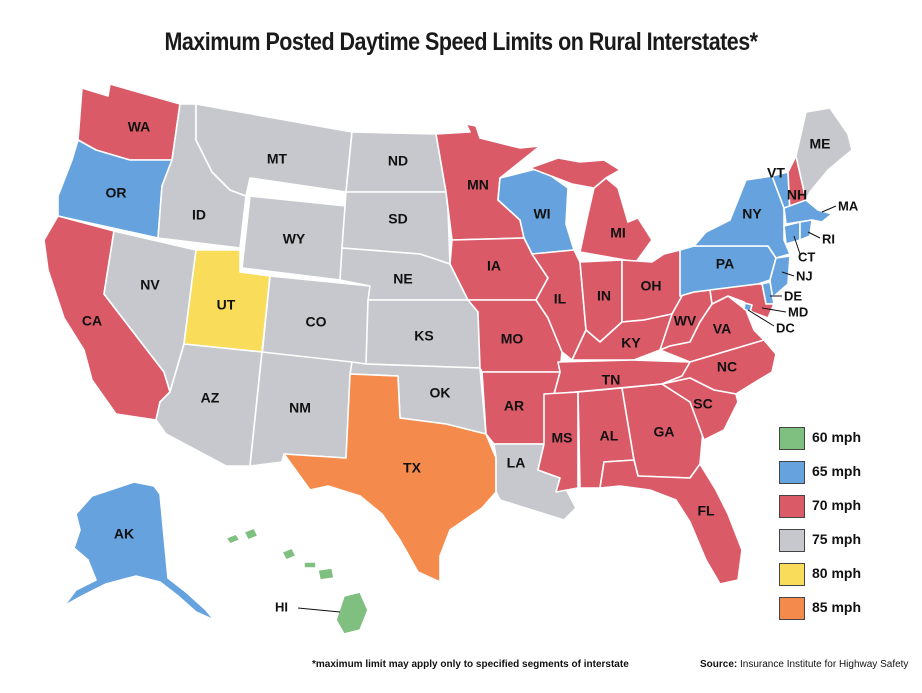 The height and width of the screenshot is (693, 922). What do you see at coordinates (792, 233) in the screenshot?
I see `state-CT` at bounding box center [792, 233].